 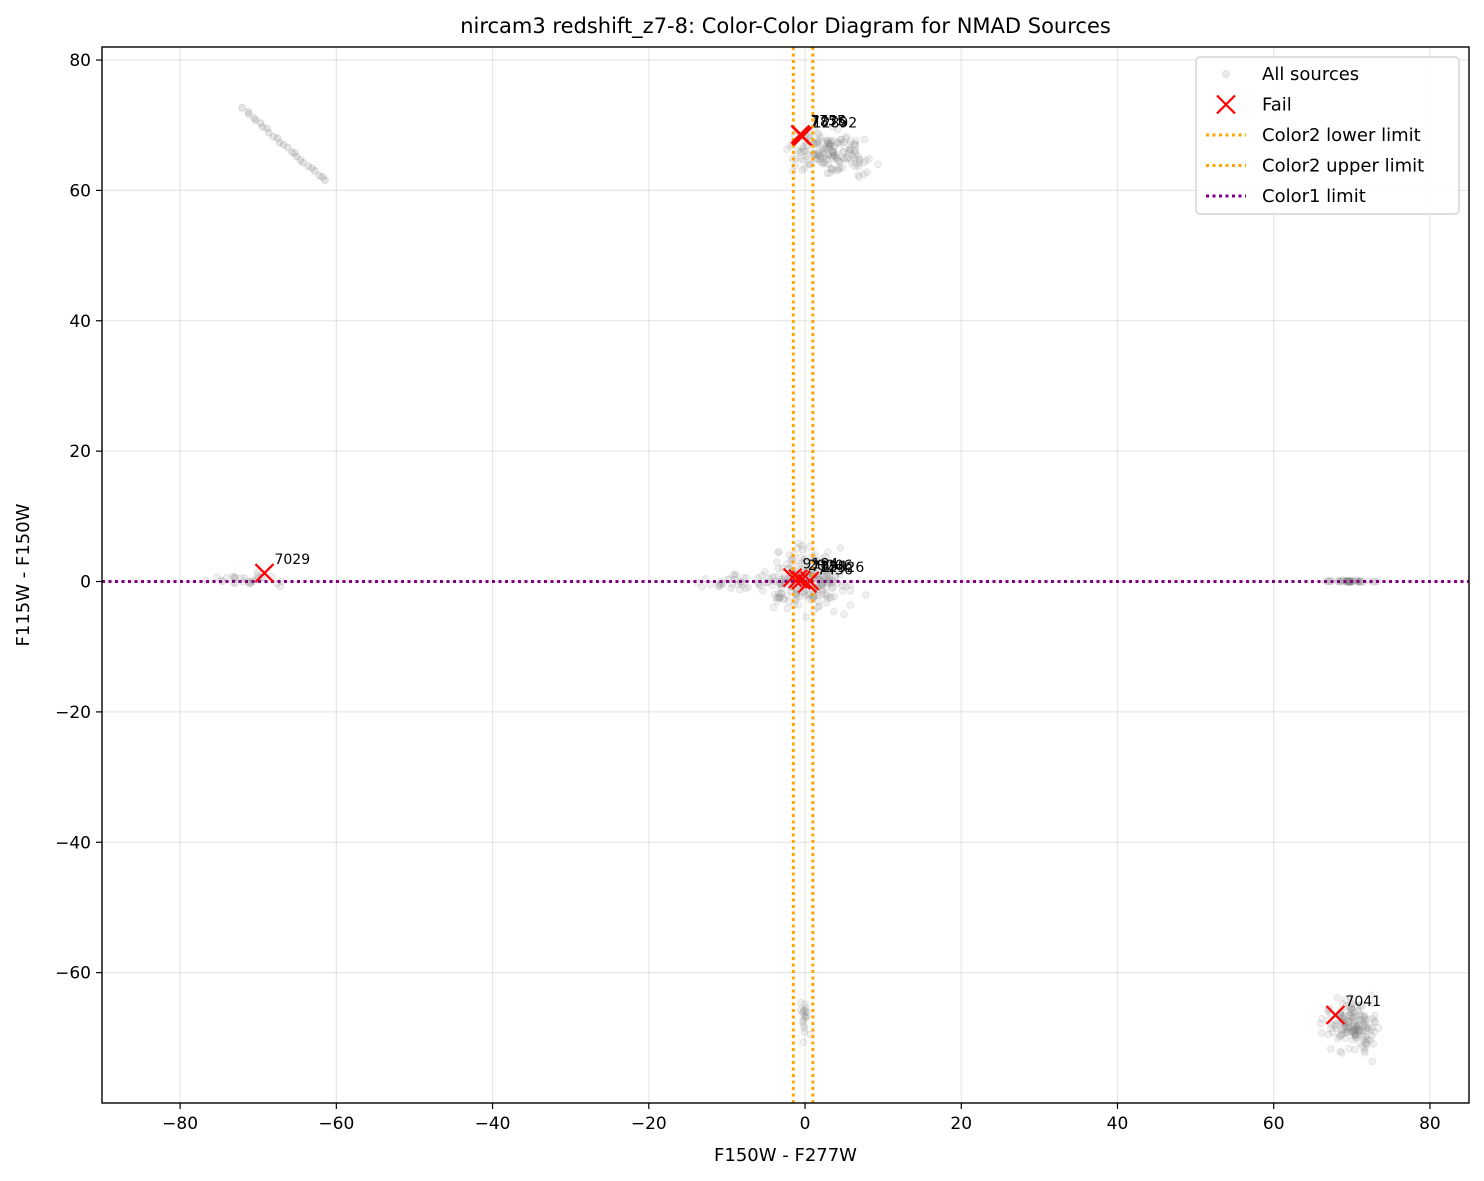 I want to click on fail-label: 7334, so click(x=829, y=567).